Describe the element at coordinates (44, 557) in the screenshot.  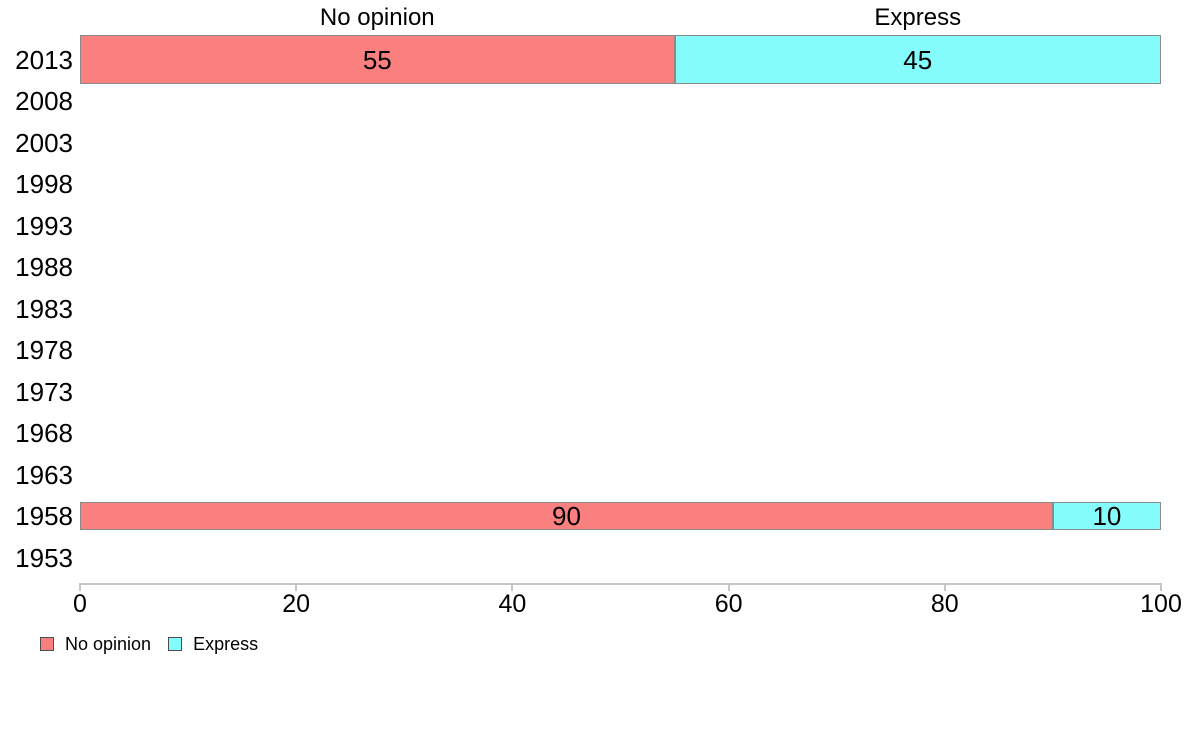
I see `y-axis-label: 1953` at that location.